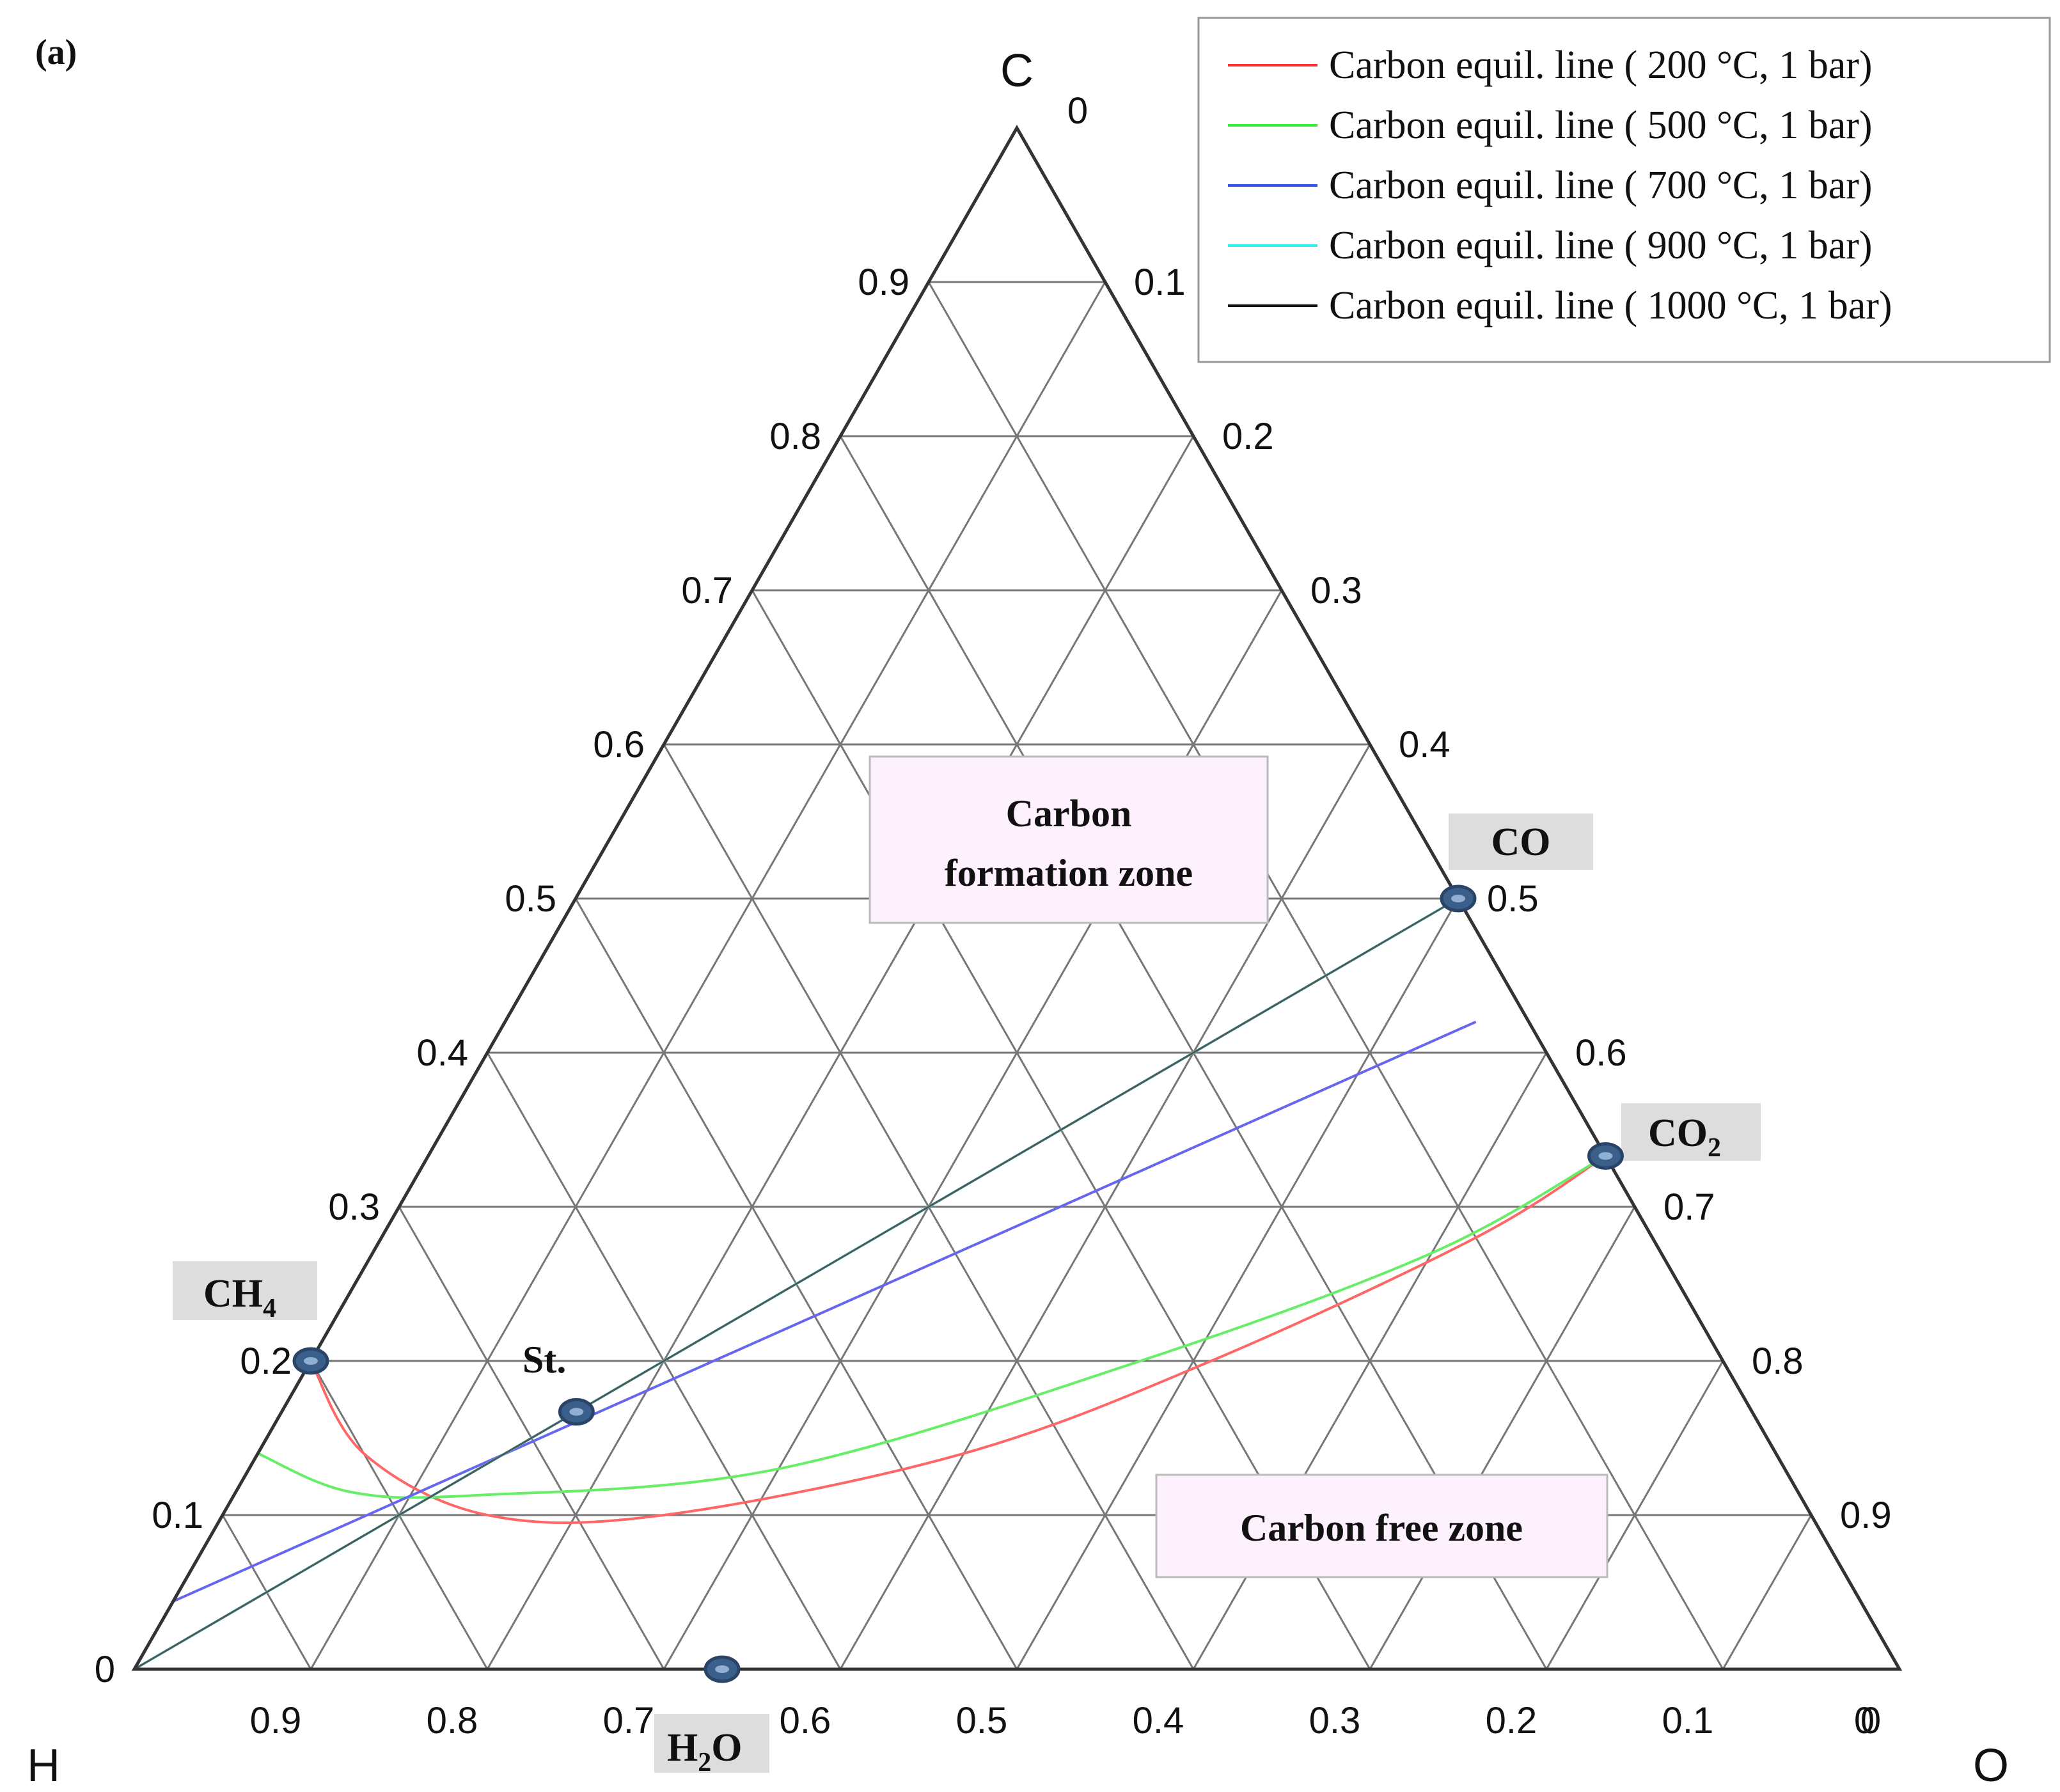 The height and width of the screenshot is (1792, 2060). Describe the element at coordinates (619, 745) in the screenshot. I see `tick-left-6: 0.6` at that location.